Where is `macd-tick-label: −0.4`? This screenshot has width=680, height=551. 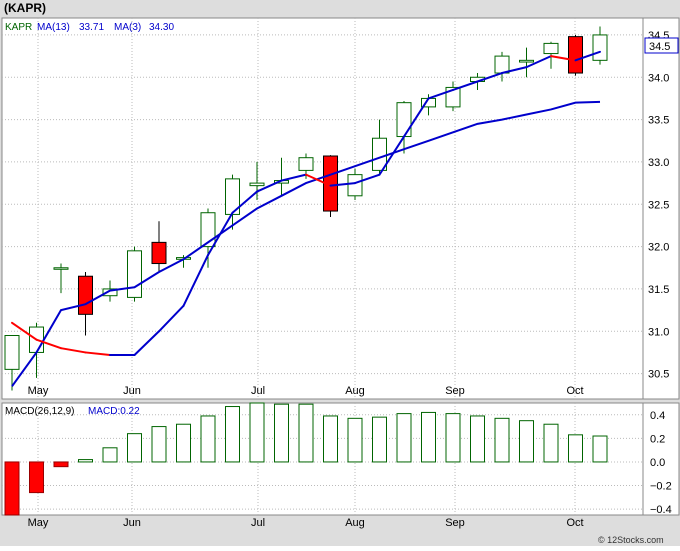 macd-tick-label: −0.4 is located at coordinates (661, 510).